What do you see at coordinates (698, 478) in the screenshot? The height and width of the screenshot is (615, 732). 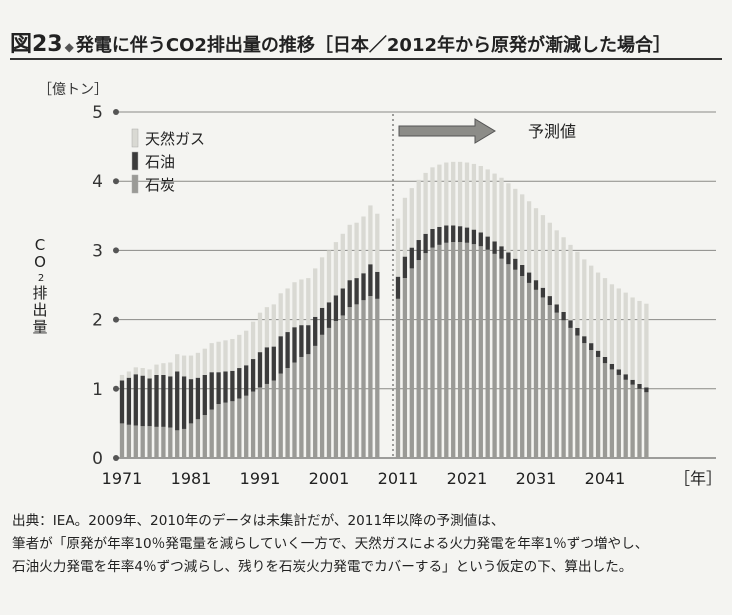 I see `x-unit-label: ［年］` at bounding box center [698, 478].